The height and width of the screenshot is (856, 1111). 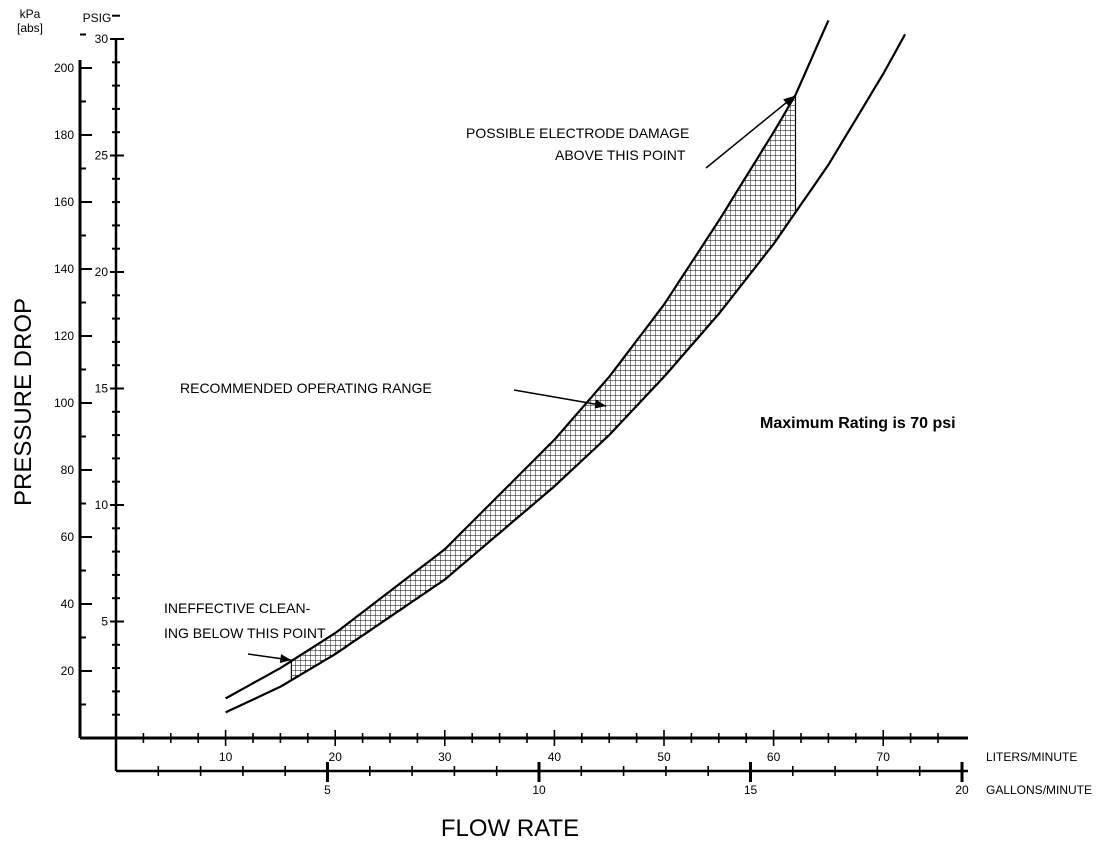 What do you see at coordinates (68, 470) in the screenshot?
I see `kpa-tick-label: 80` at bounding box center [68, 470].